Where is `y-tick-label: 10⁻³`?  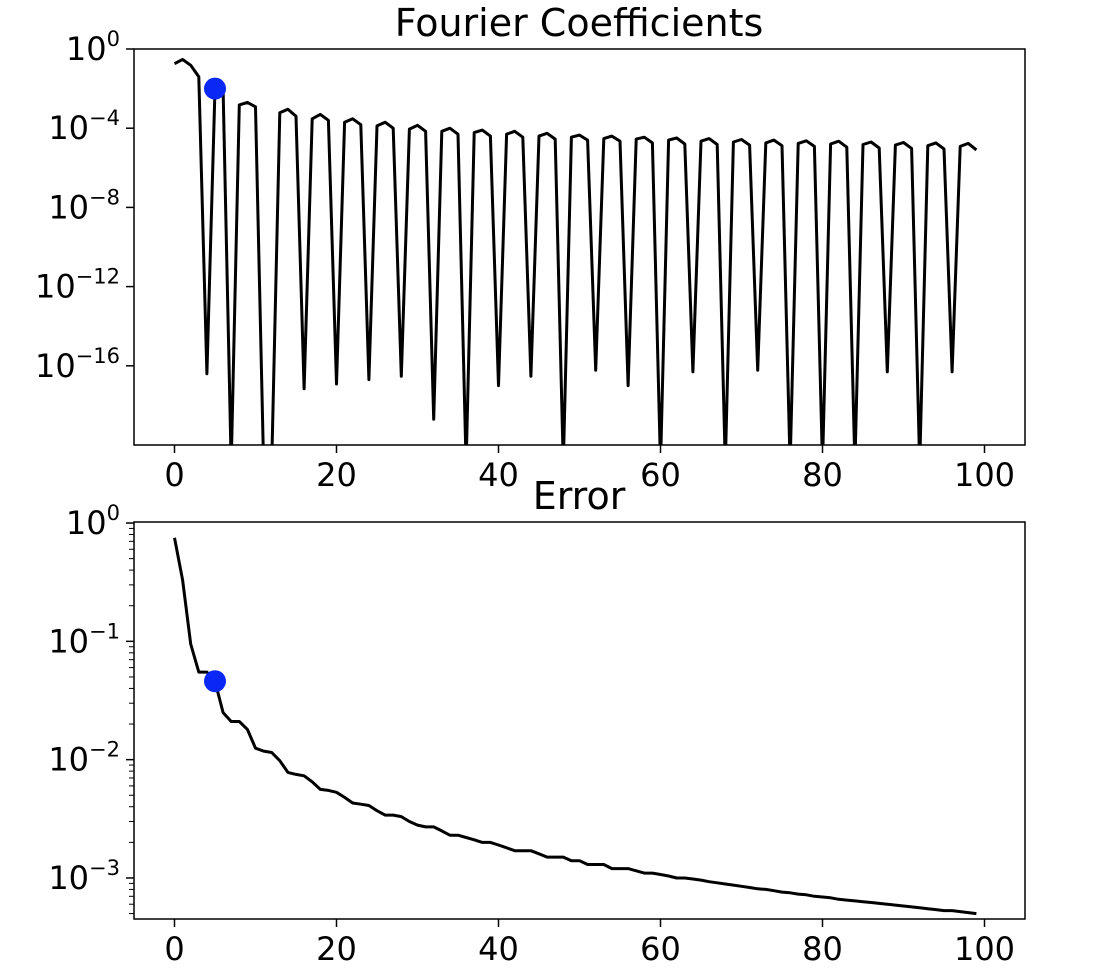 y-tick-label: 10⁻³ is located at coordinates (84, 876).